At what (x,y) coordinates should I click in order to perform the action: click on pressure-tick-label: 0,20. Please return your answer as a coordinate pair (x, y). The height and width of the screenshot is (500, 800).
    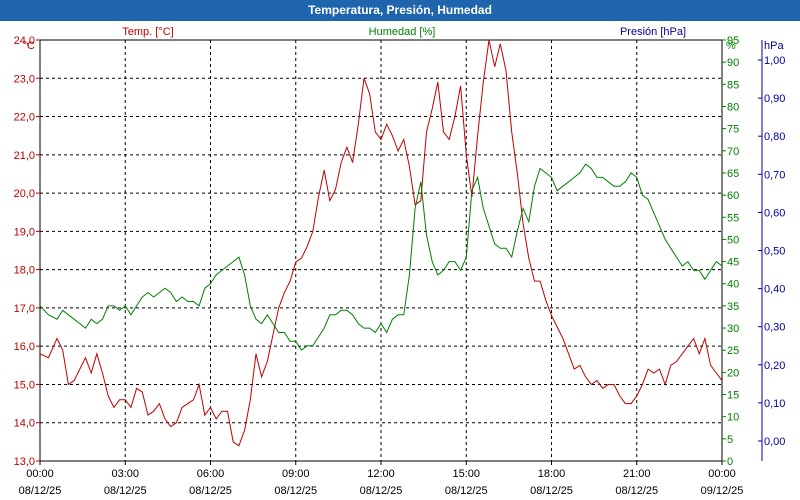
    Looking at the image, I should click on (774, 366).